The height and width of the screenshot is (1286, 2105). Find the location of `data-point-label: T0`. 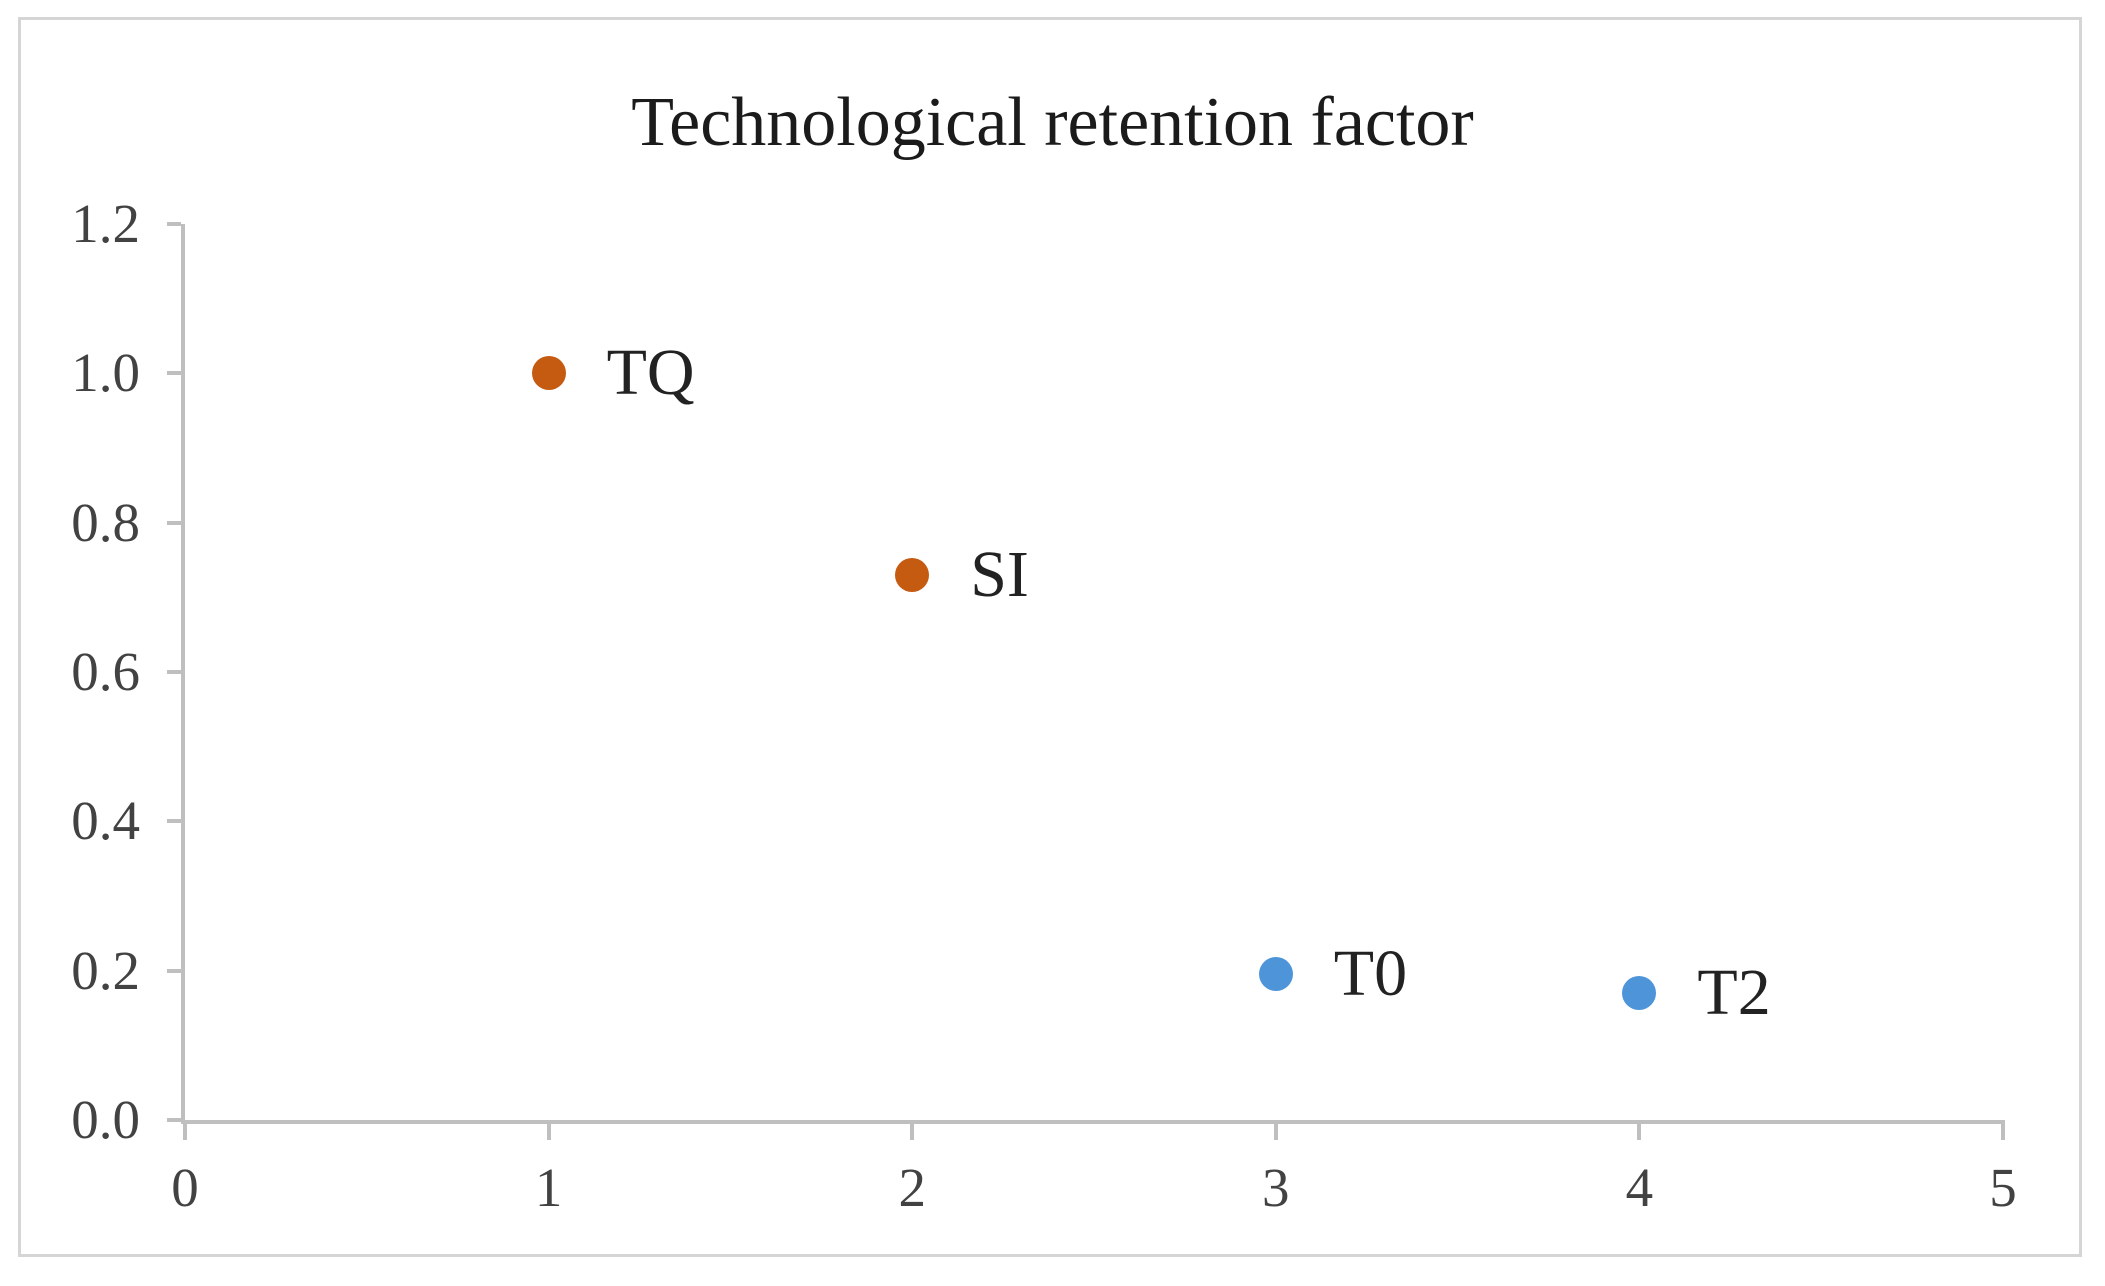

data-point-label: T0 is located at coordinates (1370, 974).